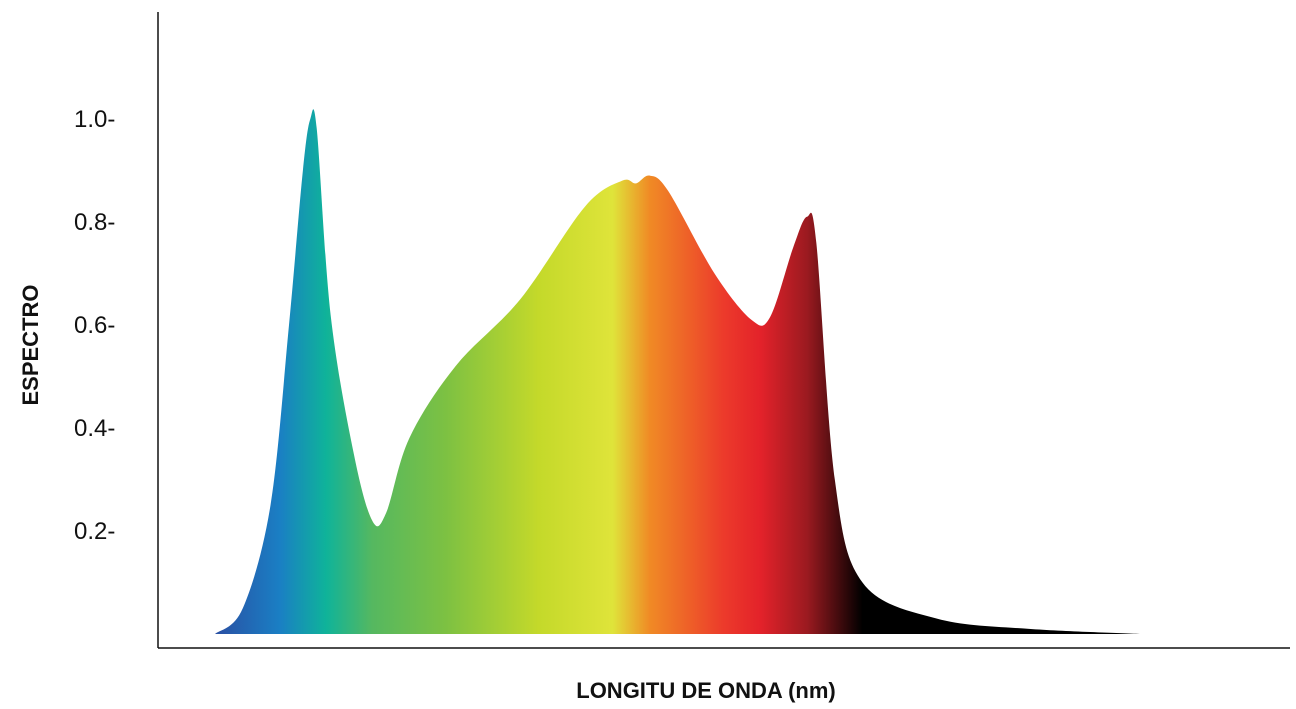  Describe the element at coordinates (30, 344) in the screenshot. I see `y-axis-title: ESPECTRO` at that location.